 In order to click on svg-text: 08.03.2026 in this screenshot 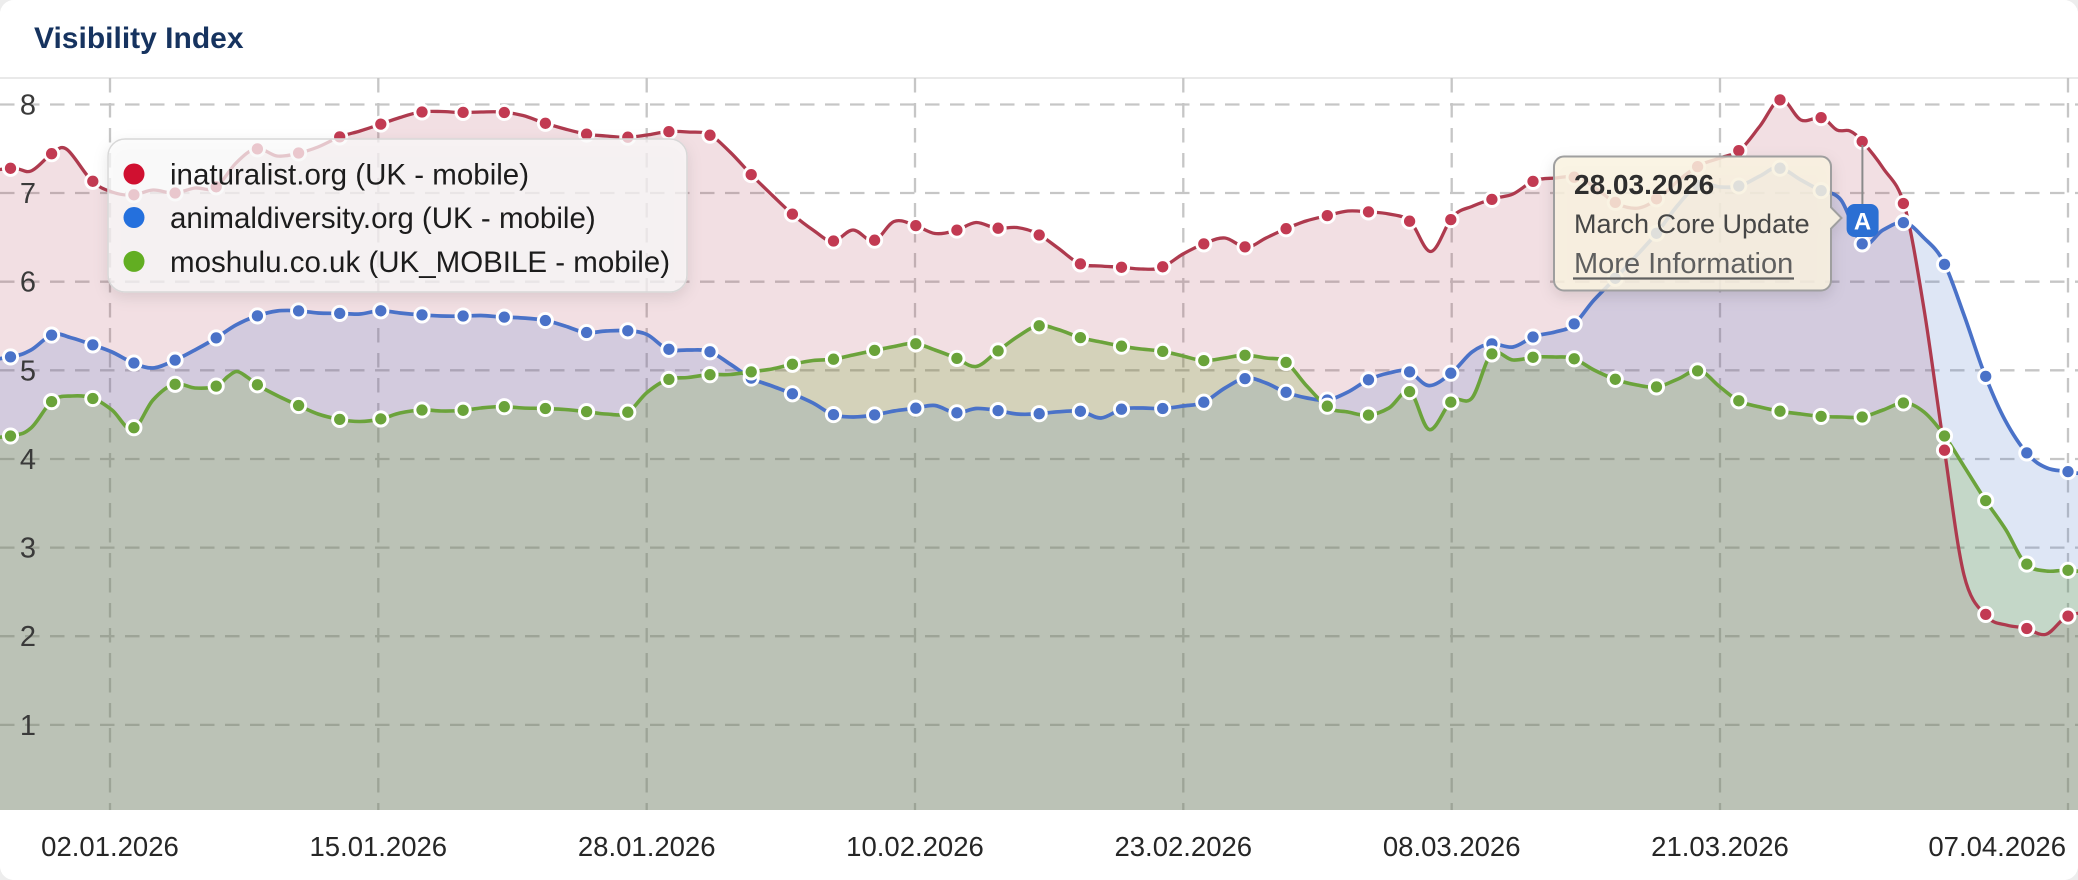, I will do `click(1452, 846)`.